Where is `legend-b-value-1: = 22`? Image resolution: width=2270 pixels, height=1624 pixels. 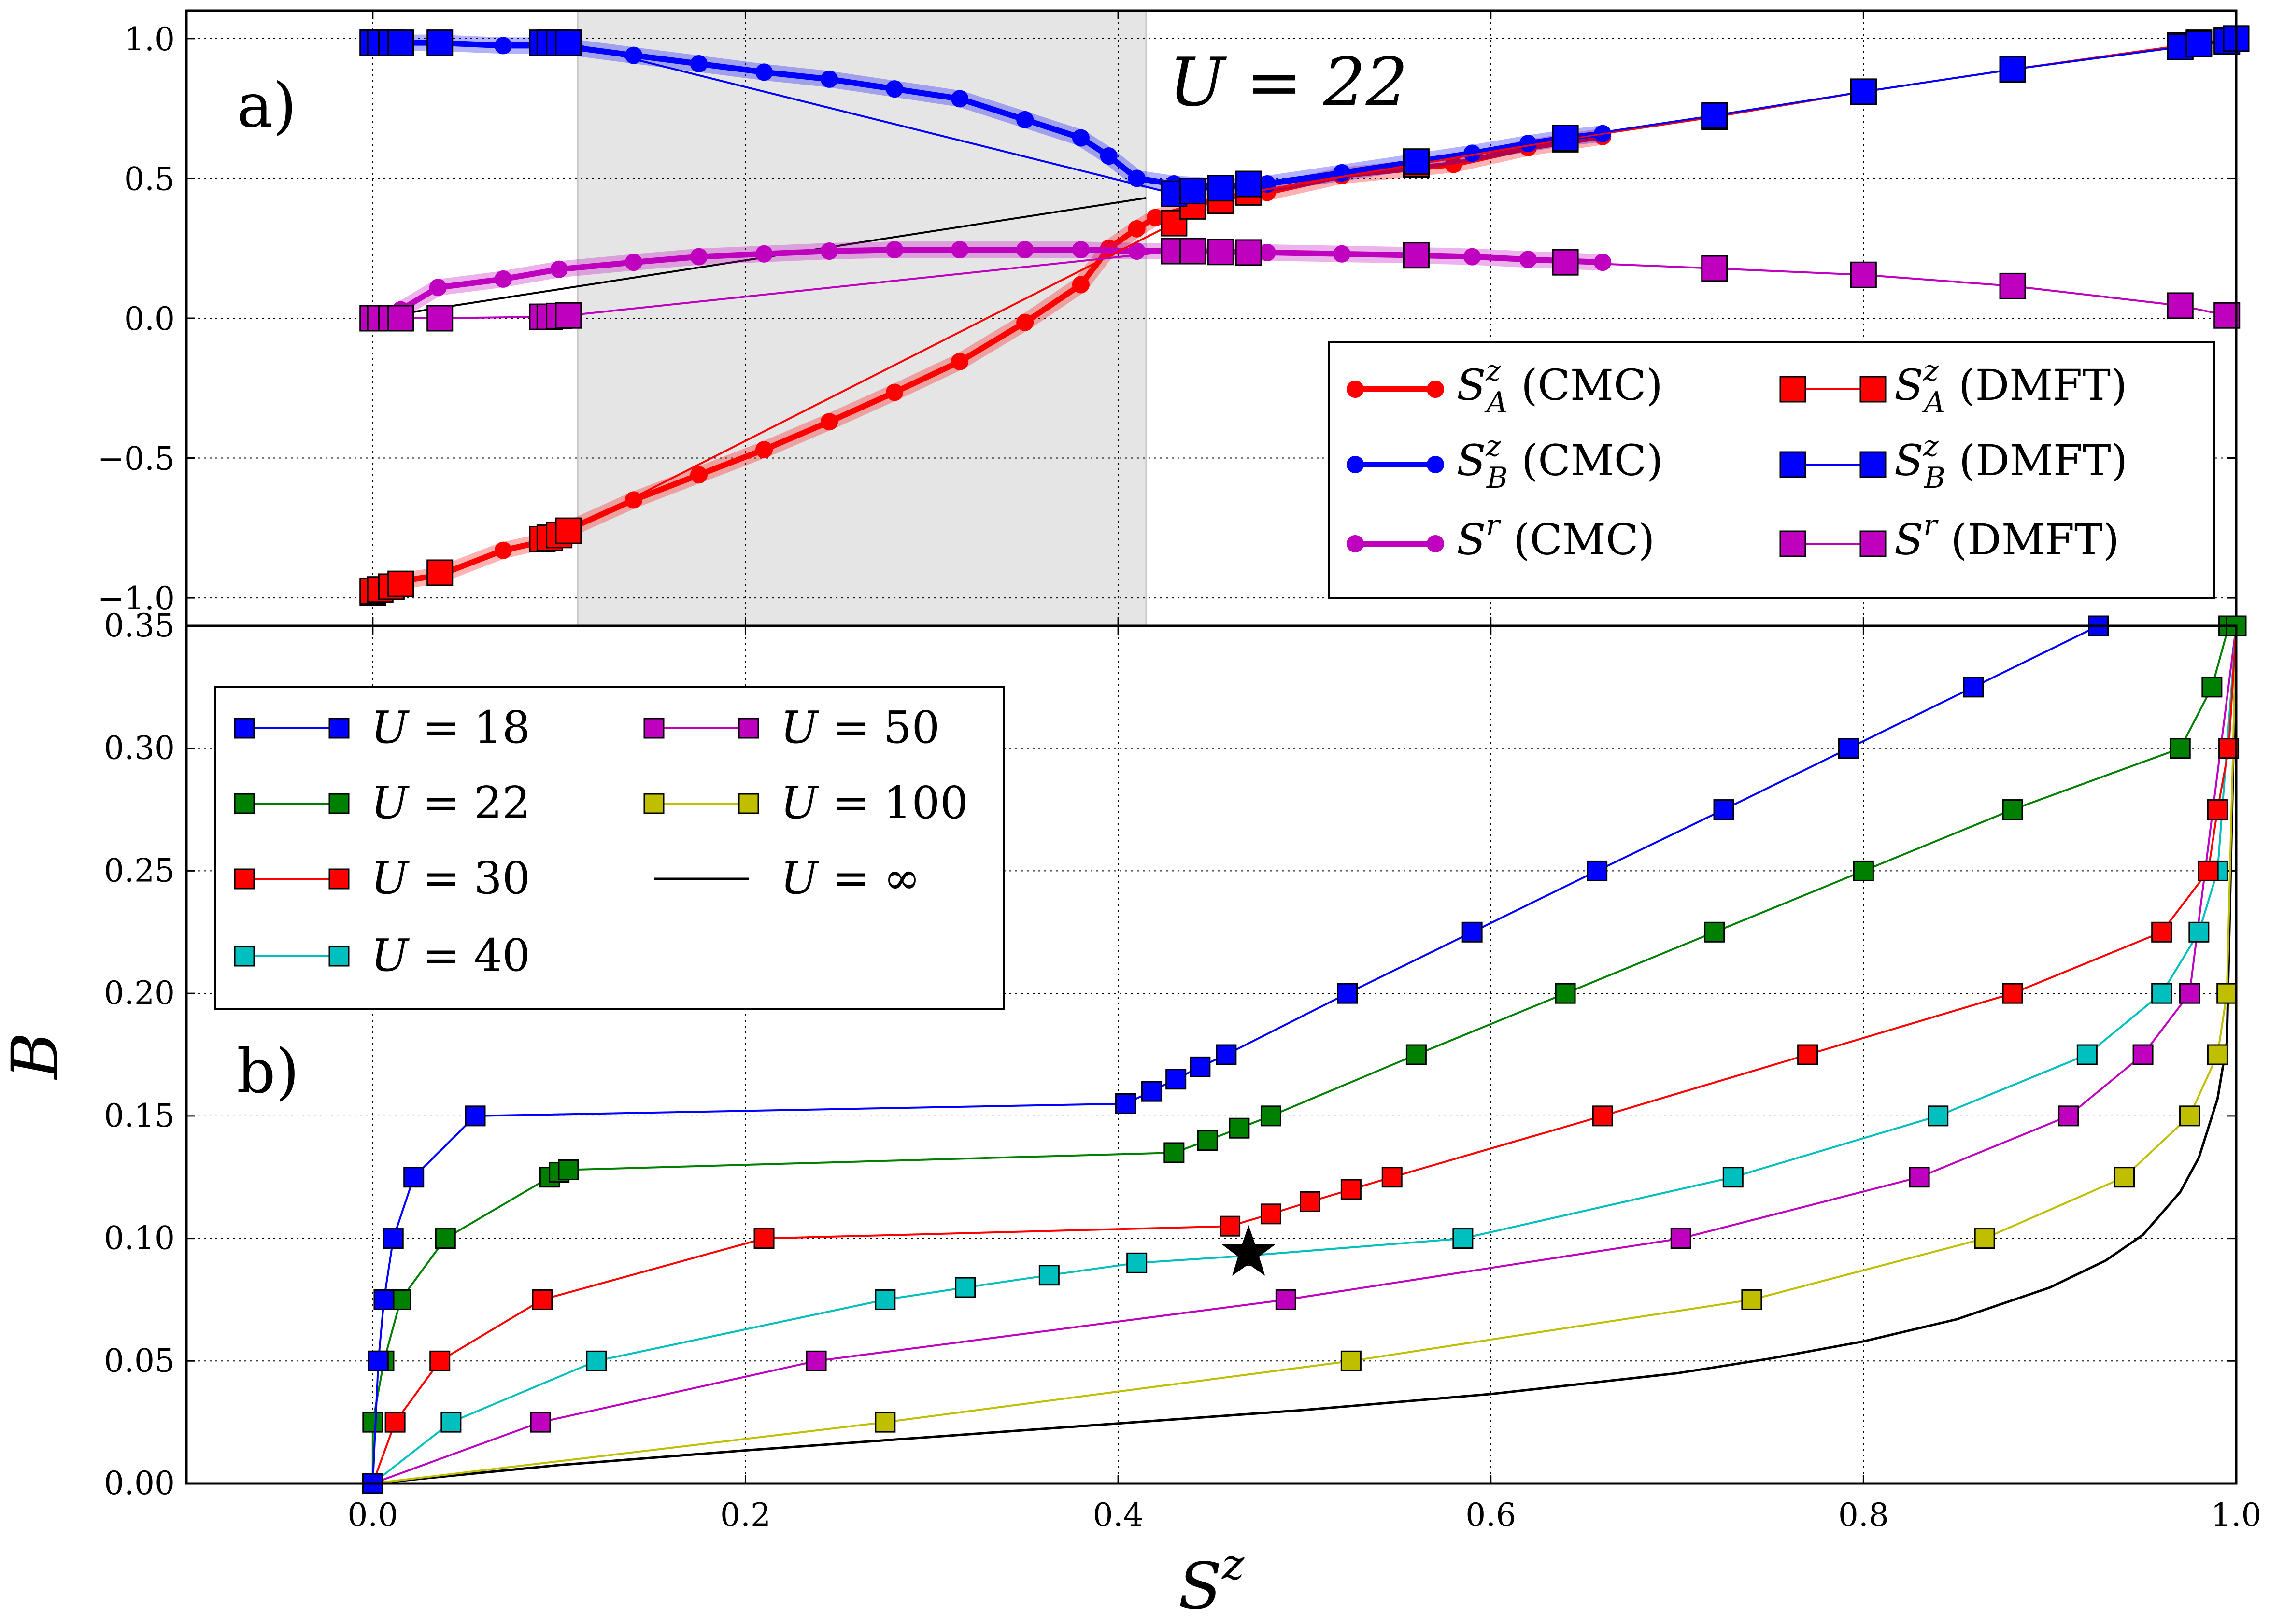 legend-b-value-1: = 22 is located at coordinates (470, 803).